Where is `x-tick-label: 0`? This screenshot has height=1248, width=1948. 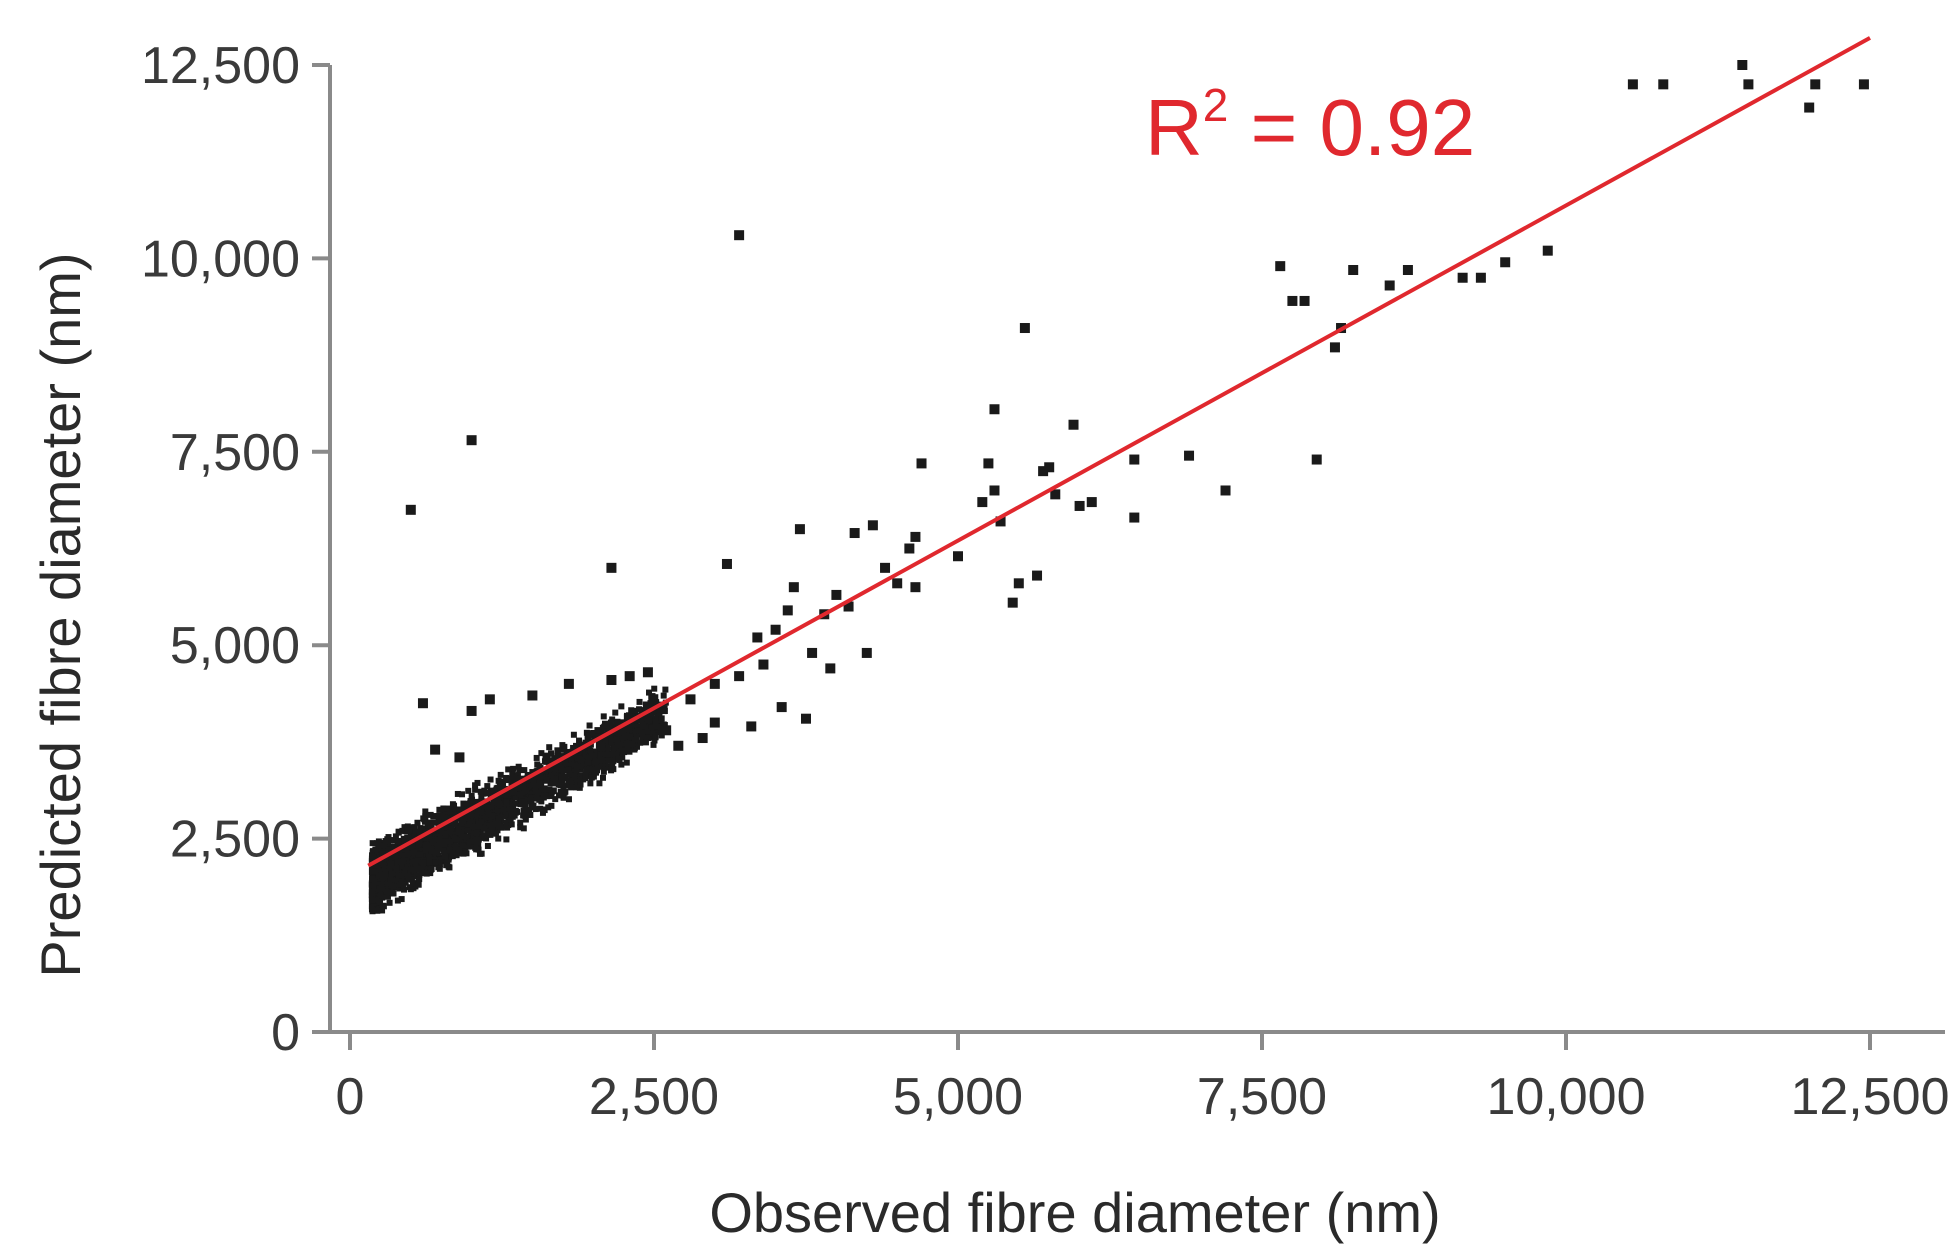
x-tick-label: 0 is located at coordinates (350, 1097).